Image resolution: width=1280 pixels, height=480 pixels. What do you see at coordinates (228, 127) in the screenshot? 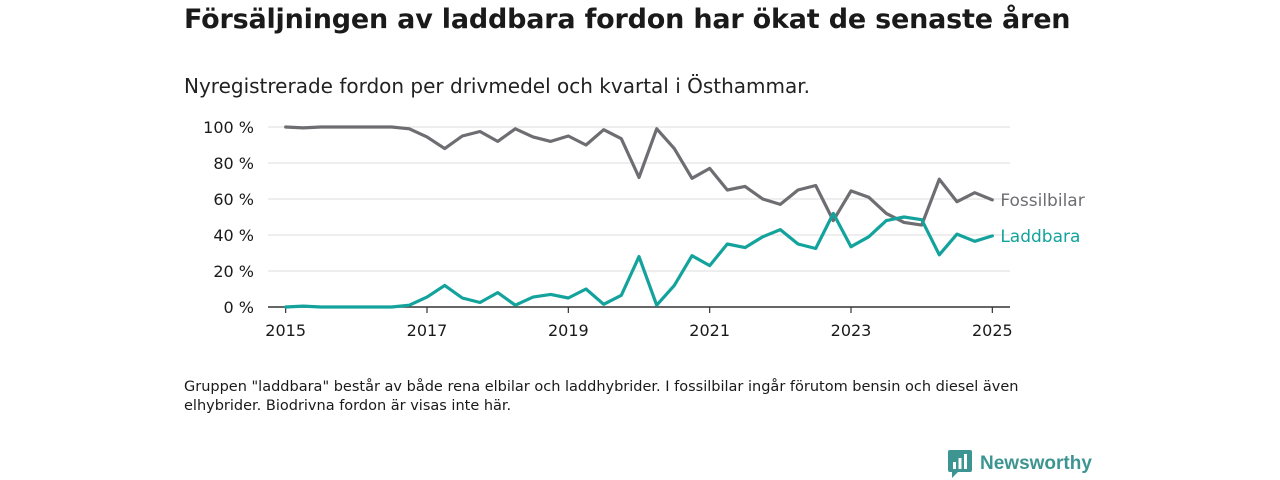
I see `y-tick-label: 100 %` at bounding box center [228, 127].